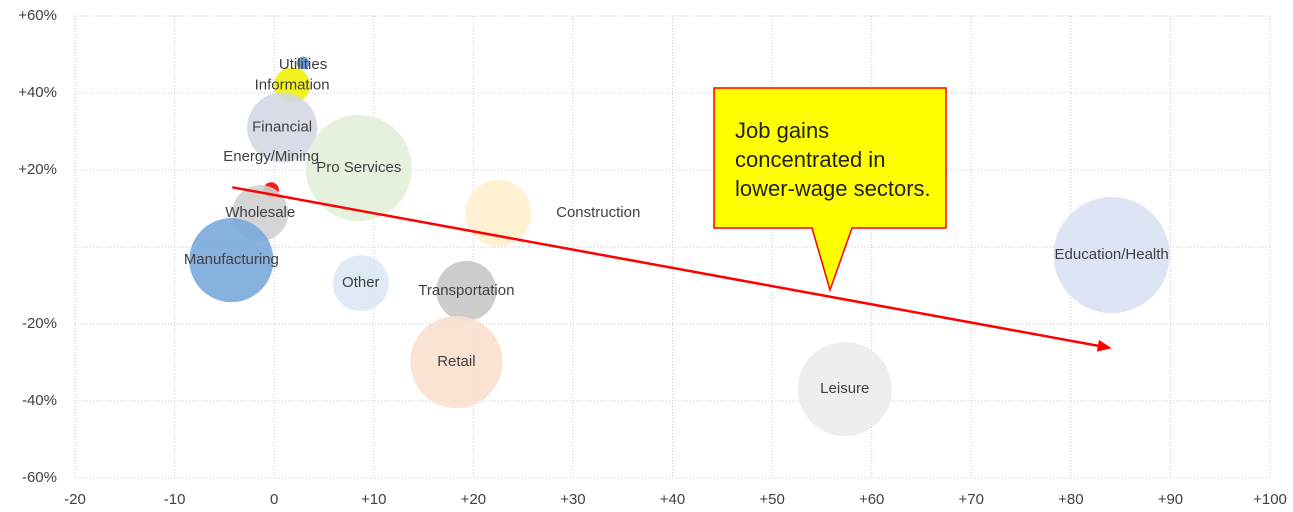  I want to click on x-tick-label: +60, so click(871, 499).